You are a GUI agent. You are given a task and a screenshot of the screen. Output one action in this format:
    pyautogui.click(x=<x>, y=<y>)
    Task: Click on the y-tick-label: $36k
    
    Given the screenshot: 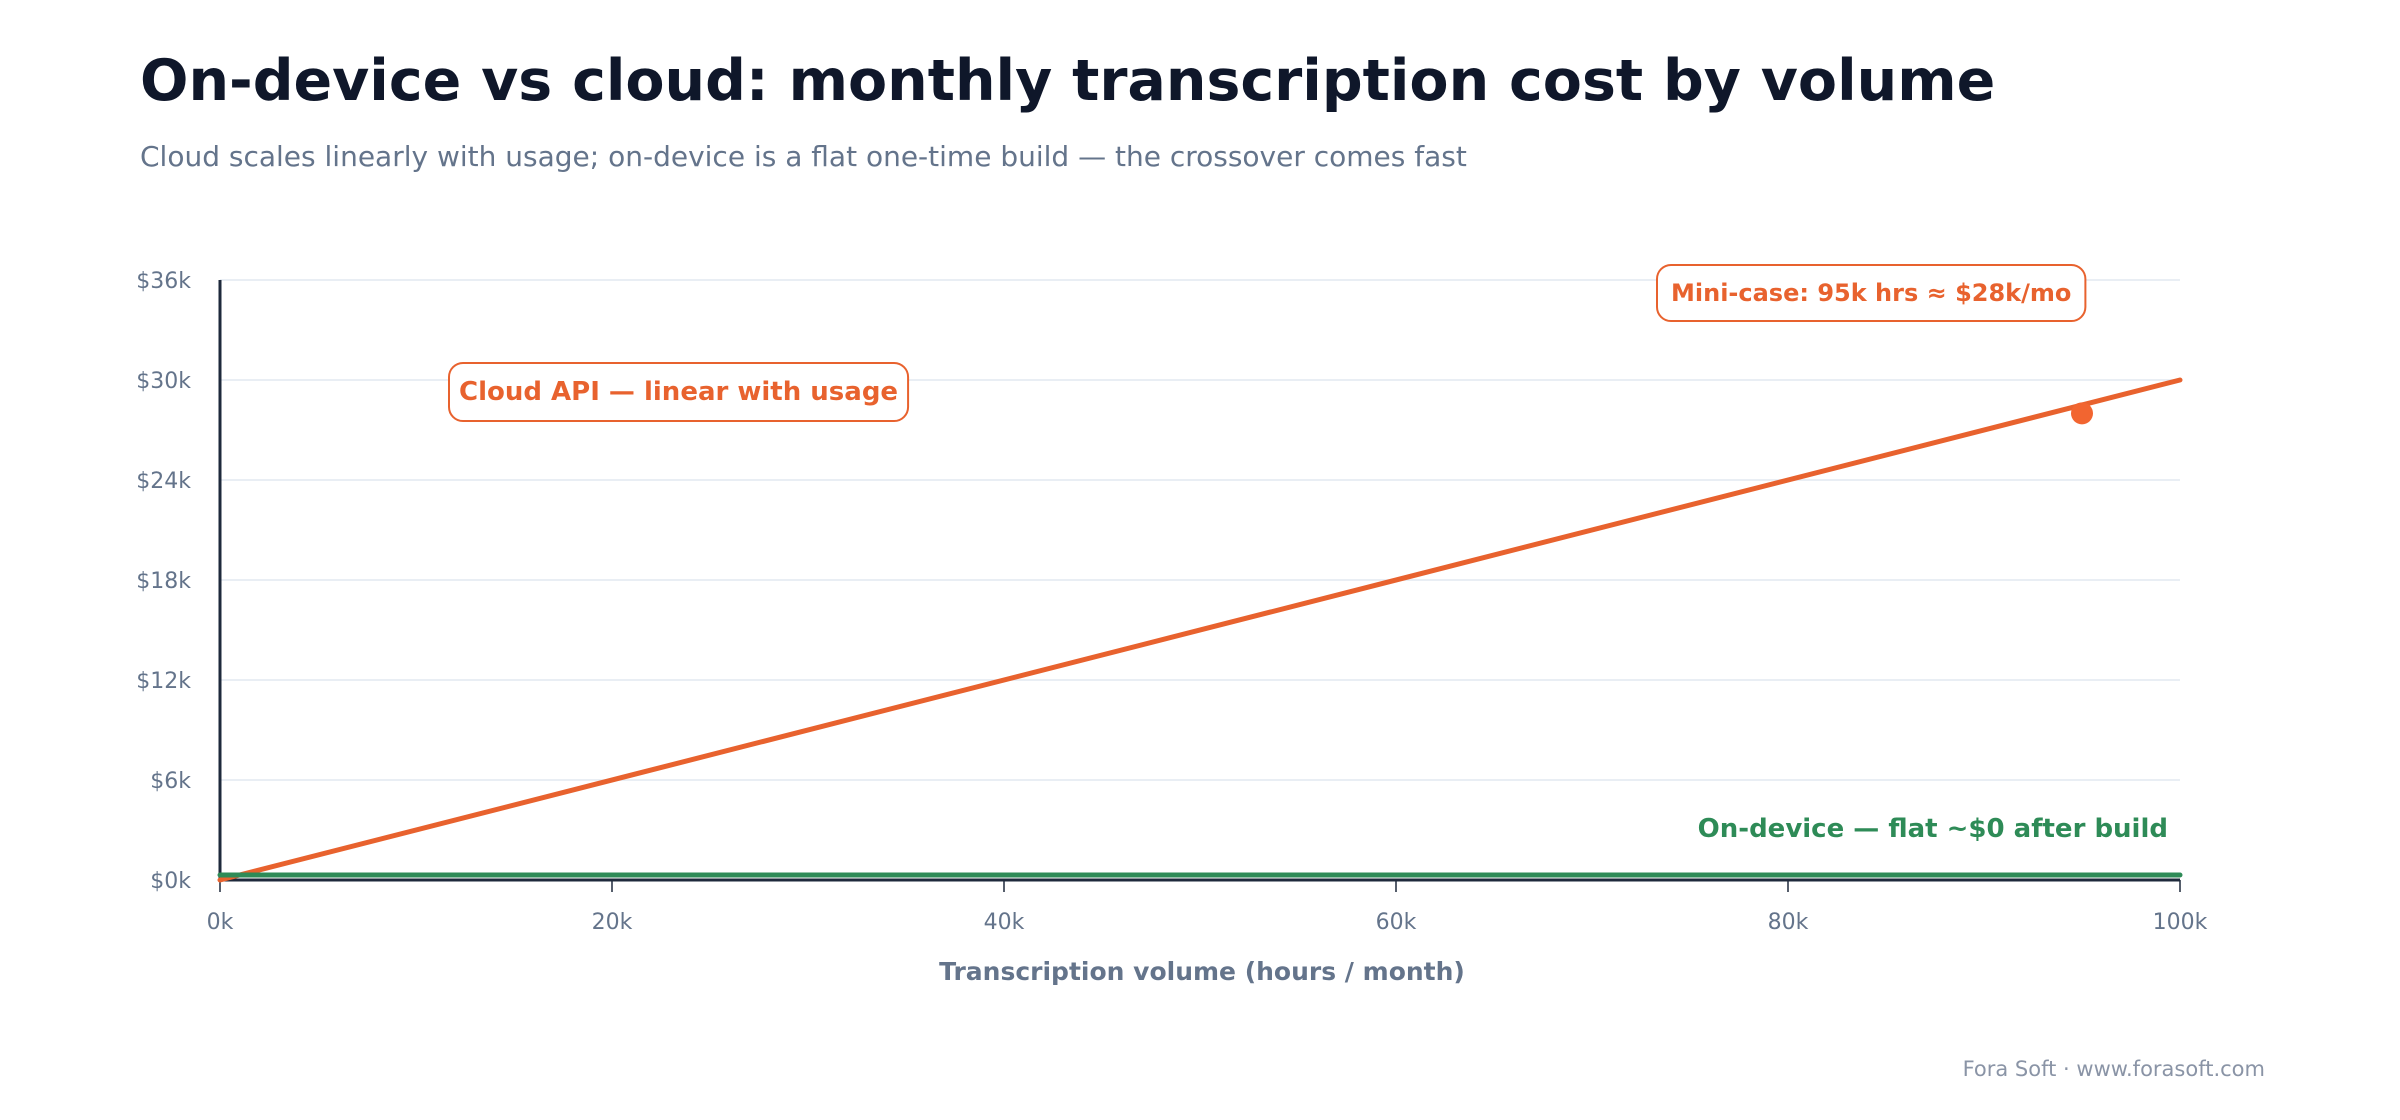 What is the action you would take?
    pyautogui.click(x=163, y=281)
    